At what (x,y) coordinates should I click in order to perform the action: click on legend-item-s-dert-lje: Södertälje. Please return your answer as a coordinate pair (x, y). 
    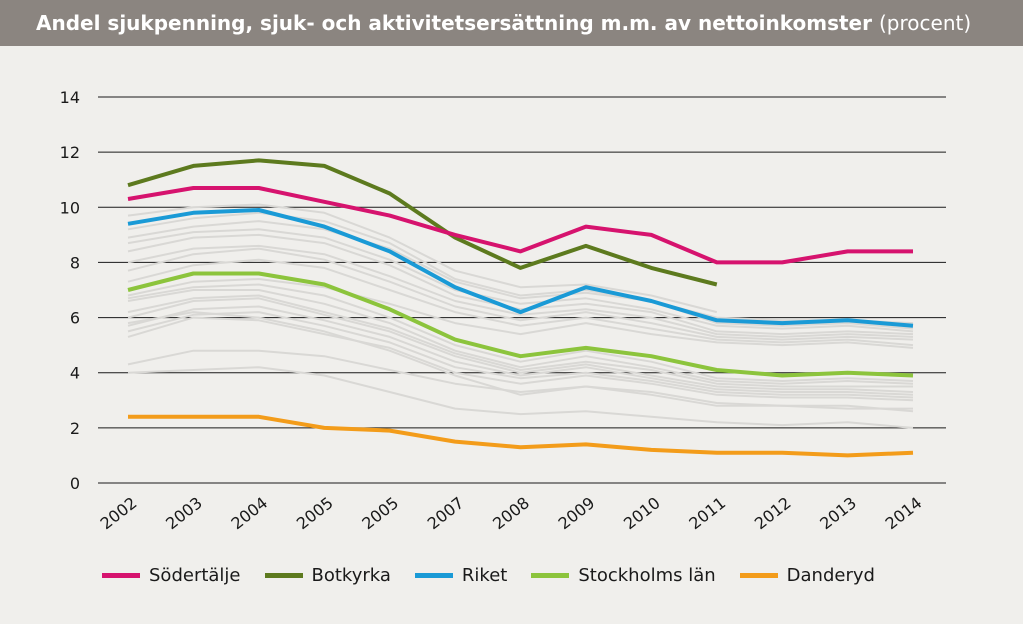
    Looking at the image, I should click on (171, 575).